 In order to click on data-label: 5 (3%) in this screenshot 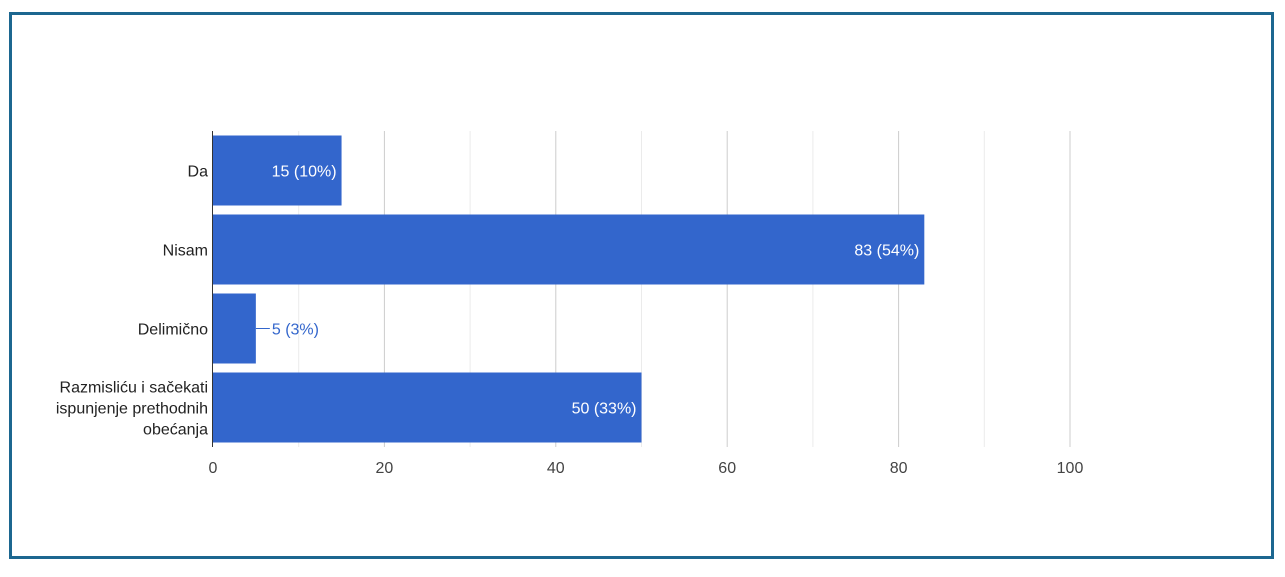, I will do `click(295, 330)`.